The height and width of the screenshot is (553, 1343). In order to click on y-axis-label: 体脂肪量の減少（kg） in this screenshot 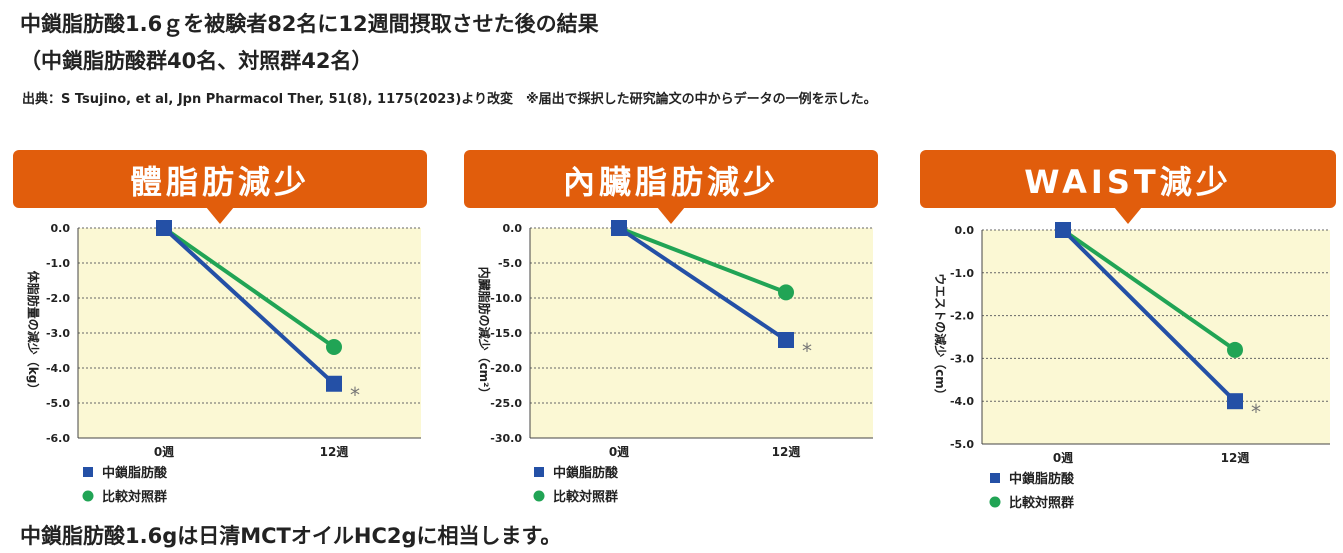, I will do `click(33, 333)`.